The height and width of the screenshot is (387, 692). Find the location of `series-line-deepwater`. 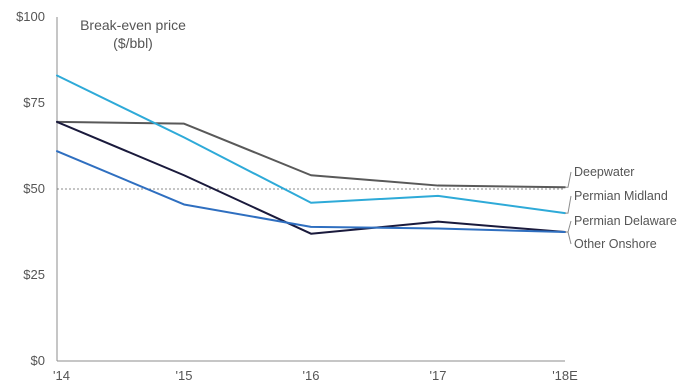

series-line-deepwater is located at coordinates (311, 154).